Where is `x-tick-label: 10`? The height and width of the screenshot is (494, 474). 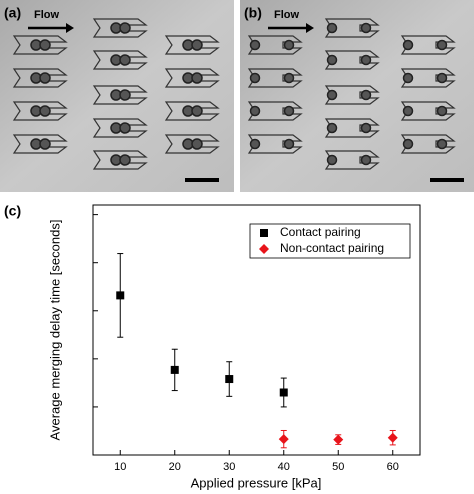 x-tick-label: 10 is located at coordinates (120, 467).